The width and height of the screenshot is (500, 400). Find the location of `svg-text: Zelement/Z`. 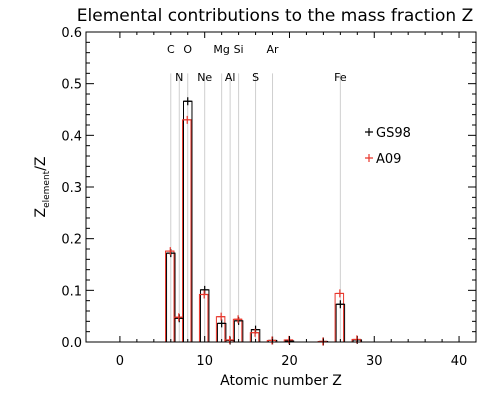

svg-text: Zelement/Z is located at coordinates (42, 186).